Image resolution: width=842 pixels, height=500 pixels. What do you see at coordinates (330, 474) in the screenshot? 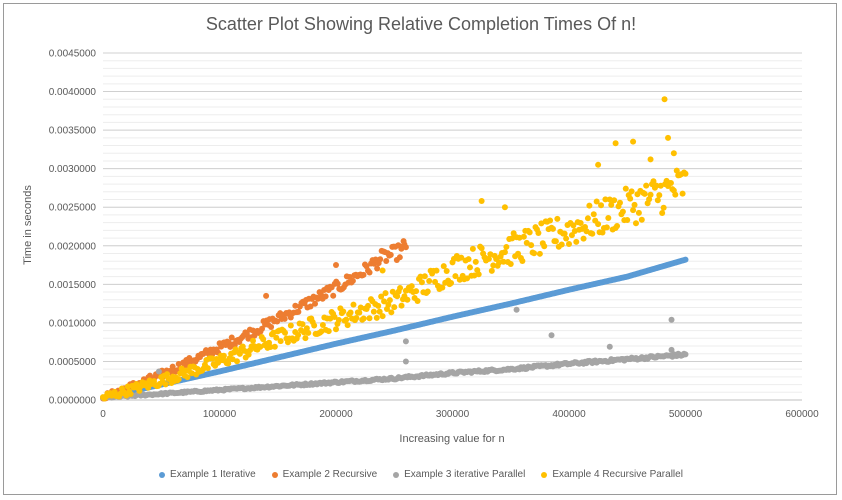
I see `legend-label: Example 2 Recursive` at bounding box center [330, 474].